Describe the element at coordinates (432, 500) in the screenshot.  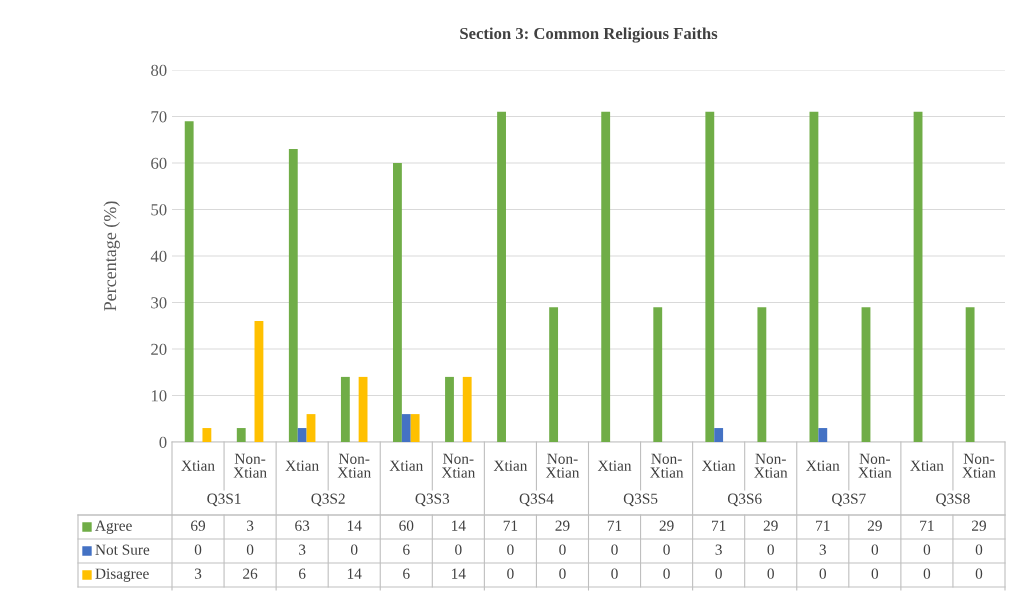
I see `text: Q3S3` at that location.